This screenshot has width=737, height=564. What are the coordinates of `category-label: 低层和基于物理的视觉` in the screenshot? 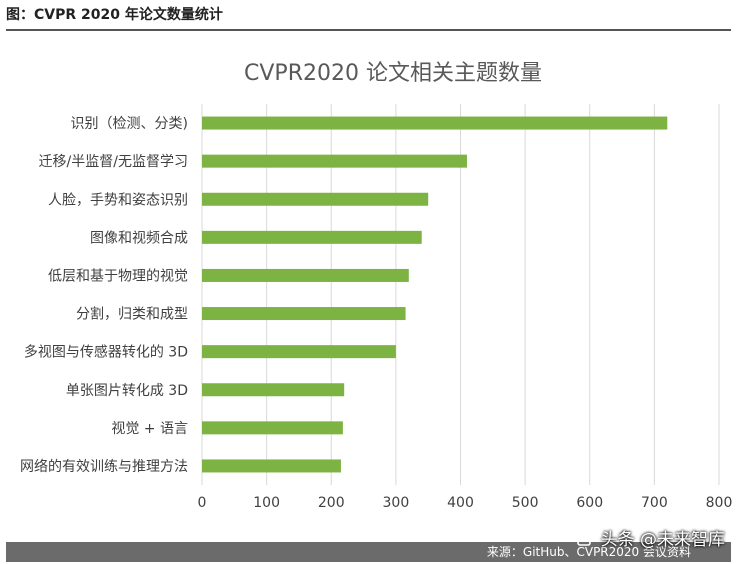 It's located at (118, 275).